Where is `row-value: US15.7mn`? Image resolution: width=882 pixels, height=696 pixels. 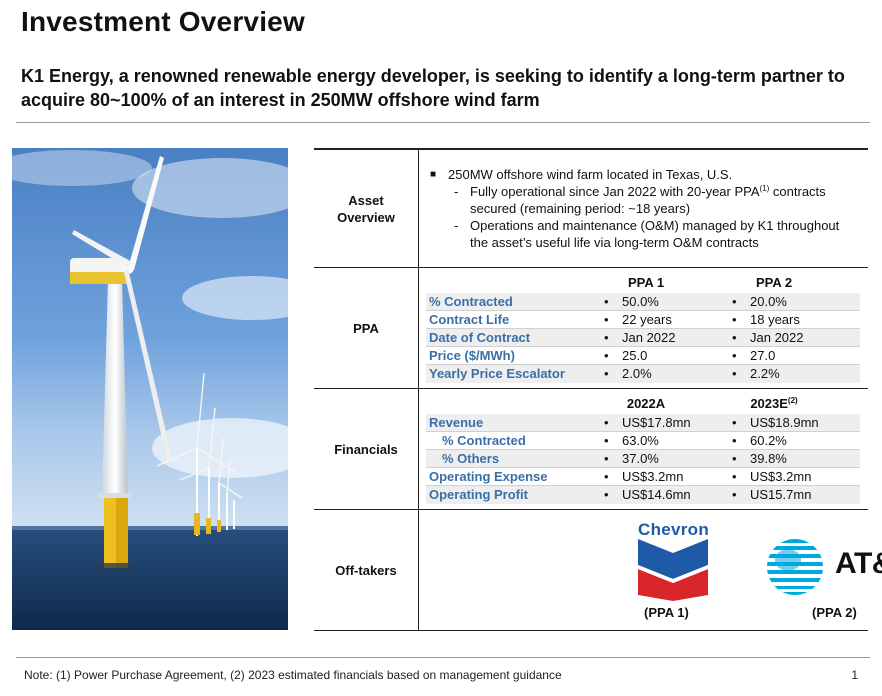 row-value: US15.7mn is located at coordinates (781, 494).